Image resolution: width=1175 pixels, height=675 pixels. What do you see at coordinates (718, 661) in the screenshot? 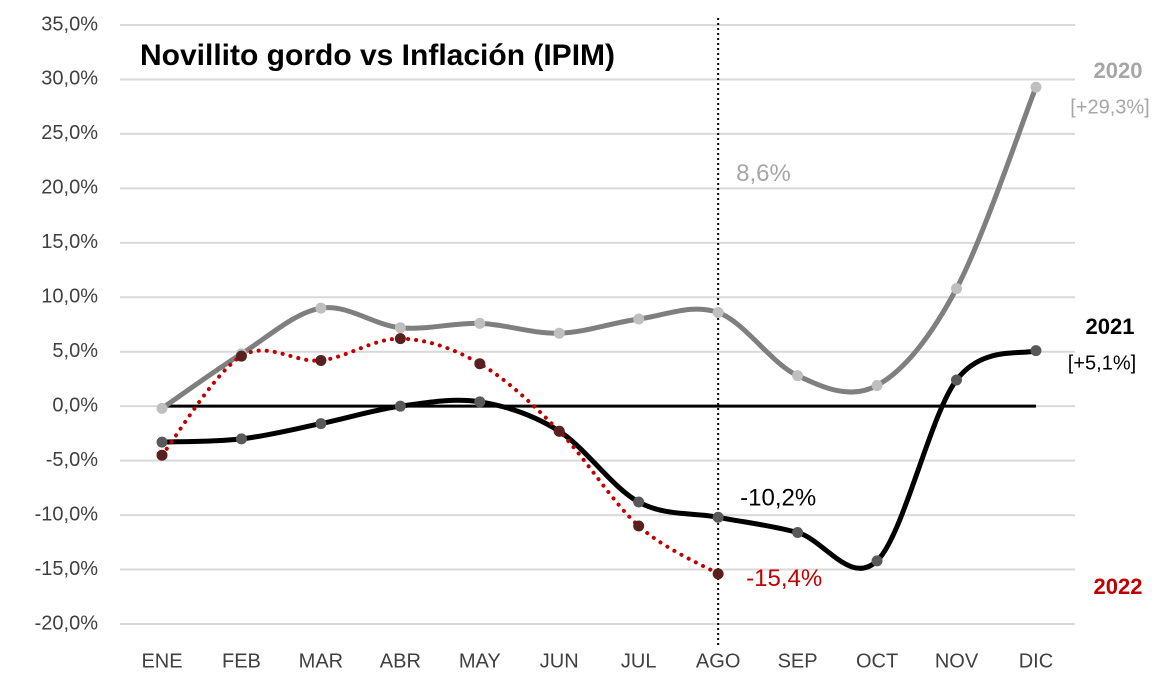
I see `x-tick-label: AGO` at bounding box center [718, 661].